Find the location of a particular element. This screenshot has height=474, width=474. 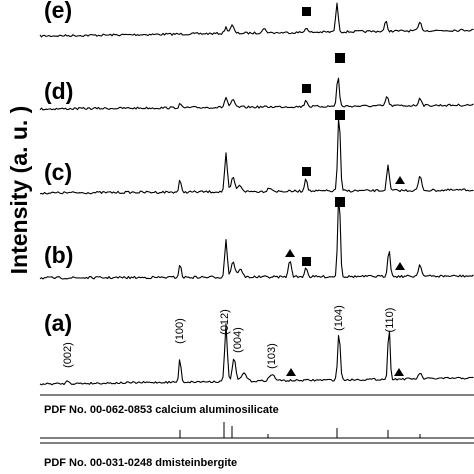

triangle-markers is located at coordinates (345, 276).